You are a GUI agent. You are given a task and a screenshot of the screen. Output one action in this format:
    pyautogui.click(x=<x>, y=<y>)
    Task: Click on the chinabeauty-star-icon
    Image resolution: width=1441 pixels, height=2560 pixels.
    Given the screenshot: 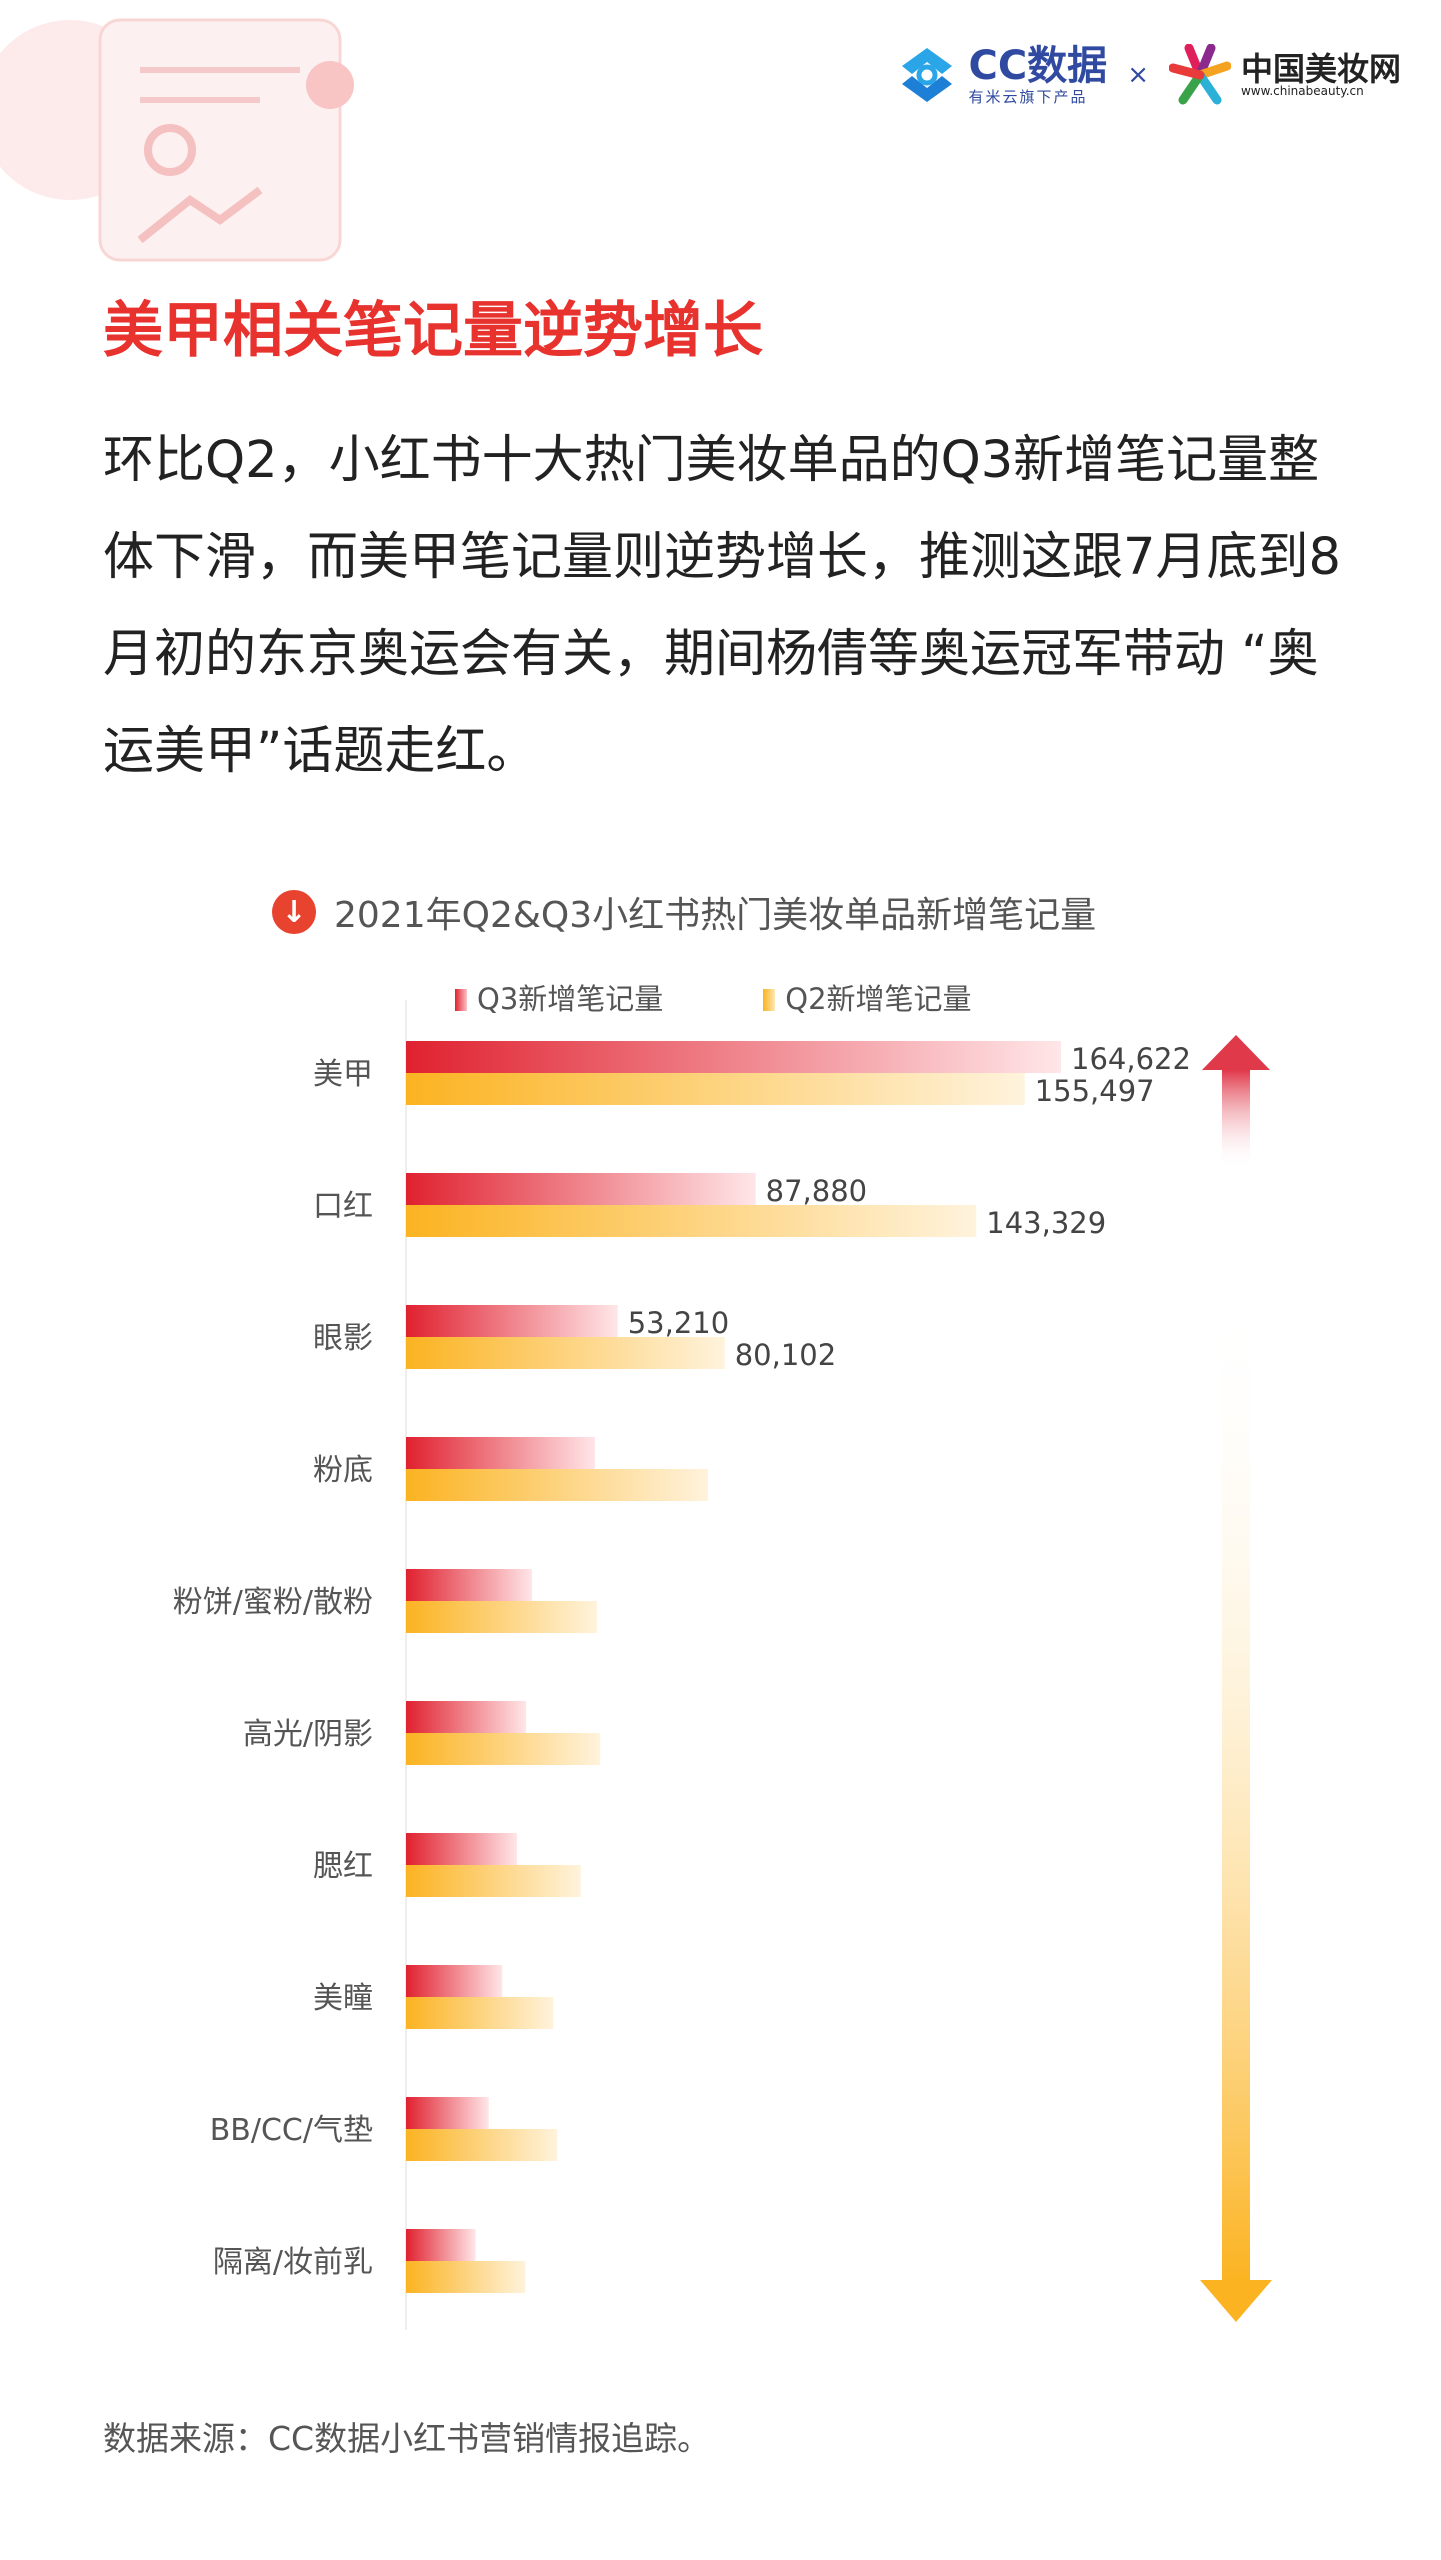 What is the action you would take?
    pyautogui.click(x=1199, y=74)
    